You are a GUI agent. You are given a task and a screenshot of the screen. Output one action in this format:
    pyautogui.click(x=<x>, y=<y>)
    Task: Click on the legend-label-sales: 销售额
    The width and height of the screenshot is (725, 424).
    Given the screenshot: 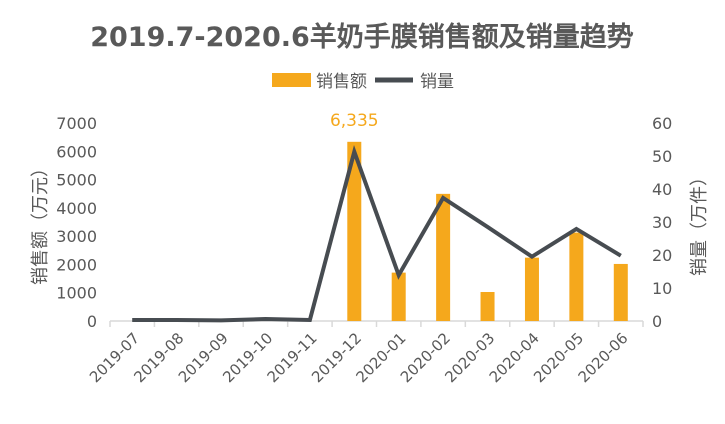 What is the action you would take?
    pyautogui.click(x=341, y=82)
    